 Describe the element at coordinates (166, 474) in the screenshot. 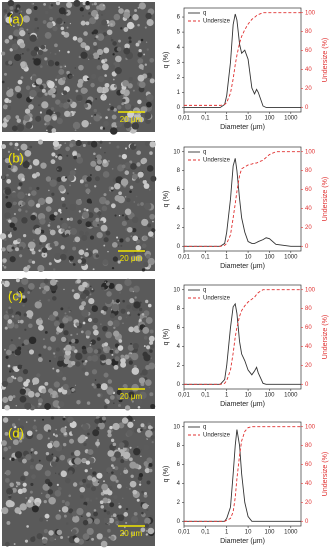

I see `y-axis-label: q (%)` at that location.